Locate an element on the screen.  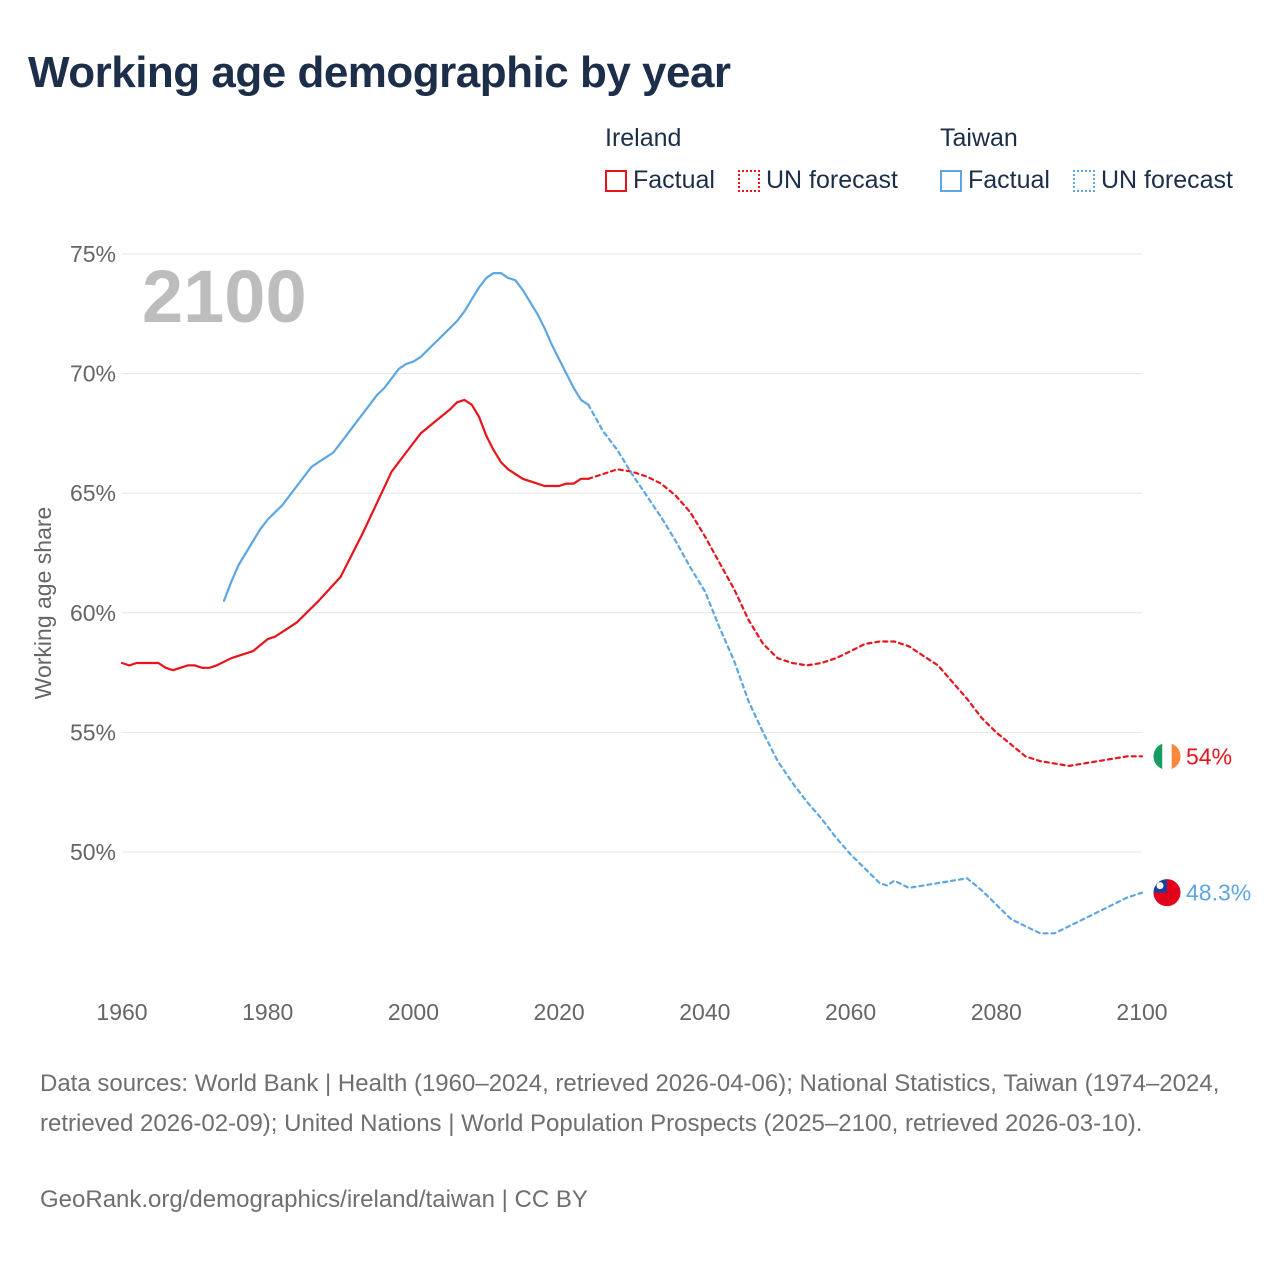
legend-taiwan-forecast: UN forecast is located at coordinates (1153, 180).